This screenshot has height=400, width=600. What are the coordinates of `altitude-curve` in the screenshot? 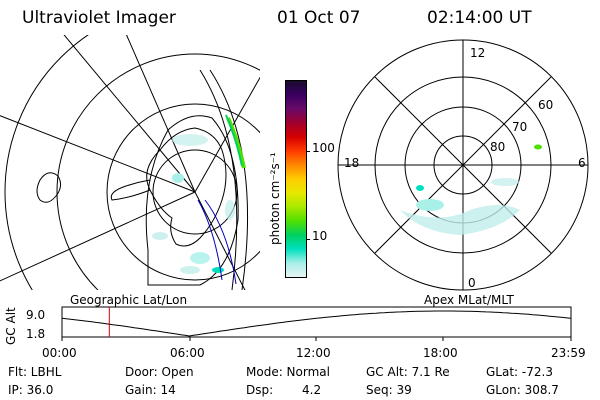 It's located at (316, 323).